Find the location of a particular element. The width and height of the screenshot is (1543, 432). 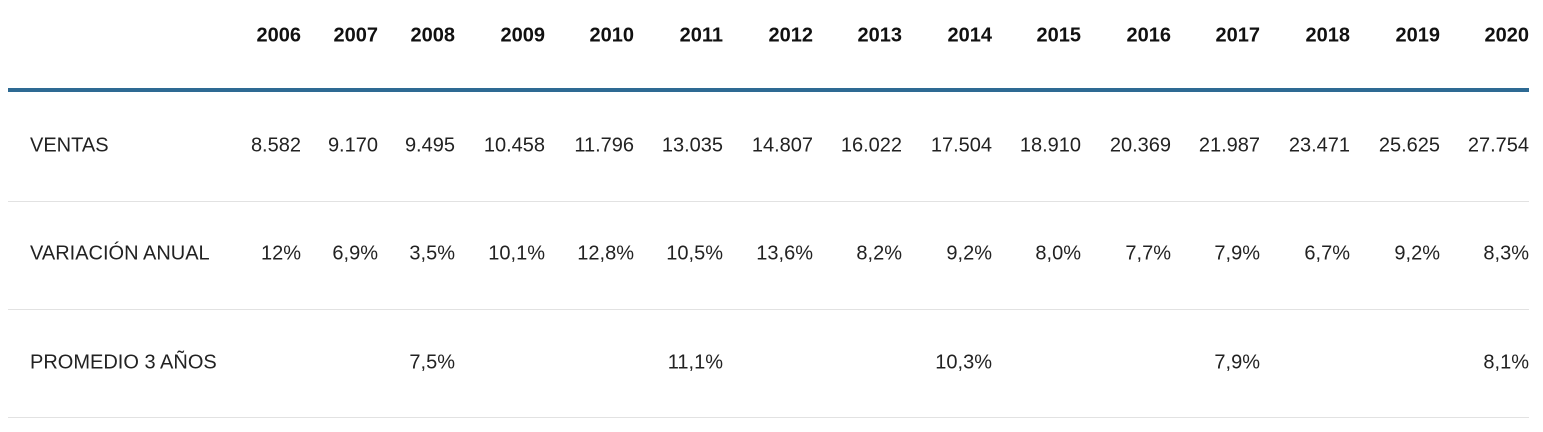

cell-value: 25.625 is located at coordinates (1409, 145).